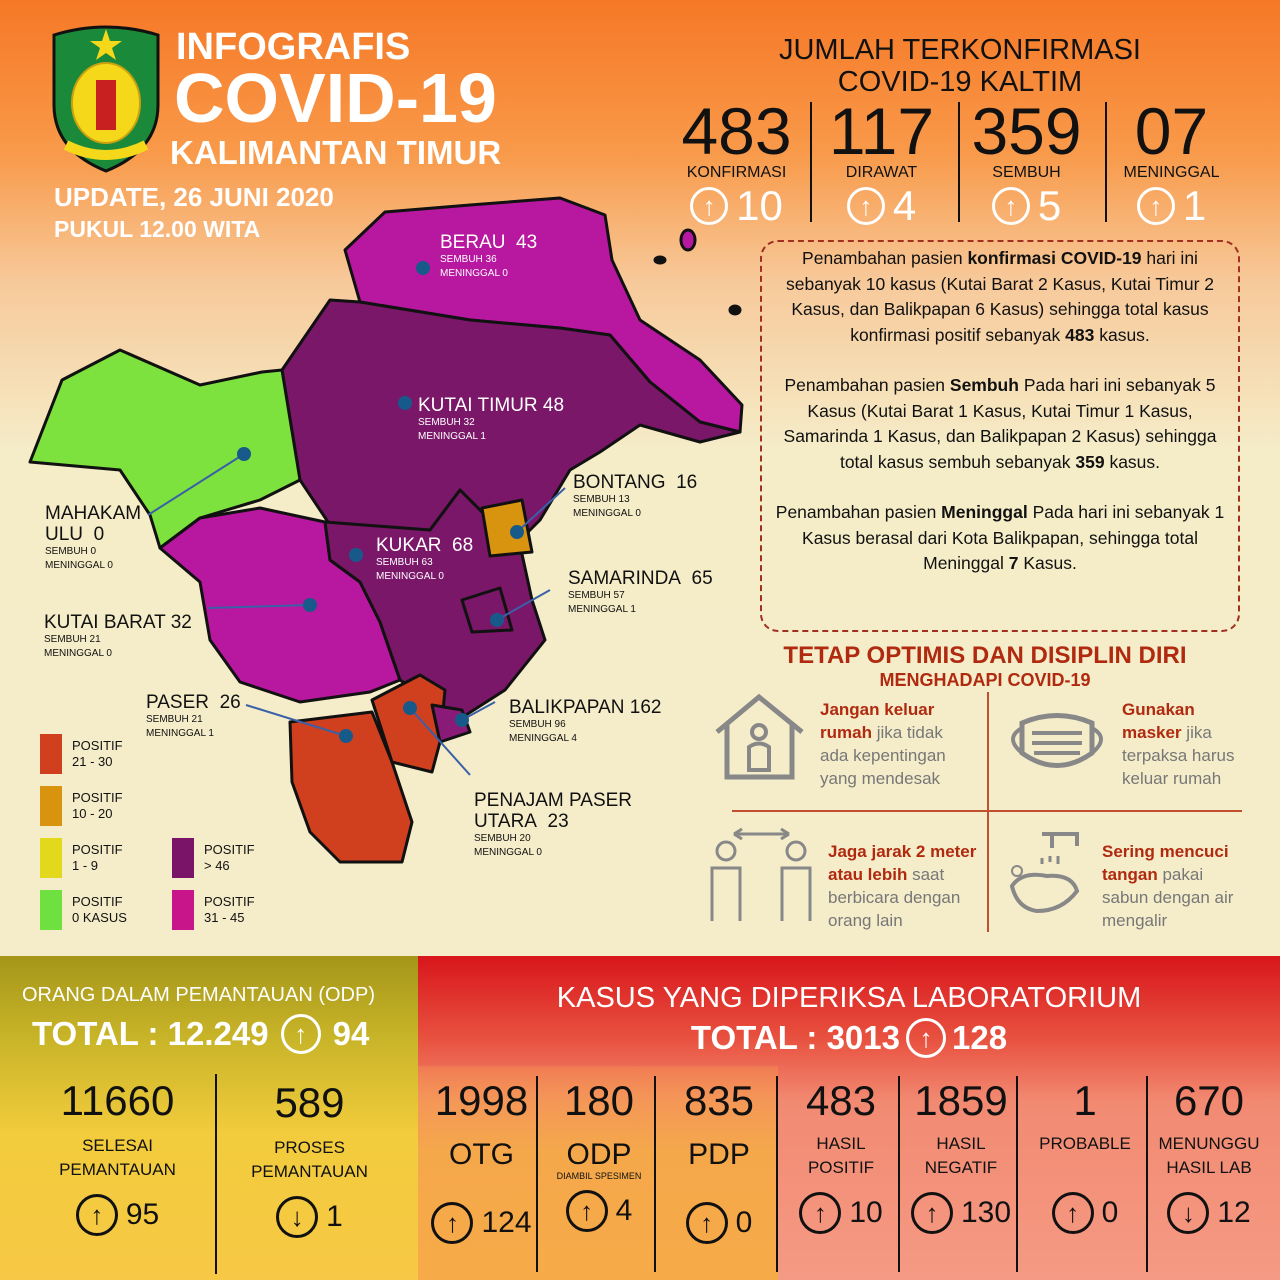 This screenshot has height=1280, width=1280. Describe the element at coordinates (193, 715) in the screenshot. I see `label-paser: PASER 26 SEMBUH 21 MENINGGAL 1` at that location.